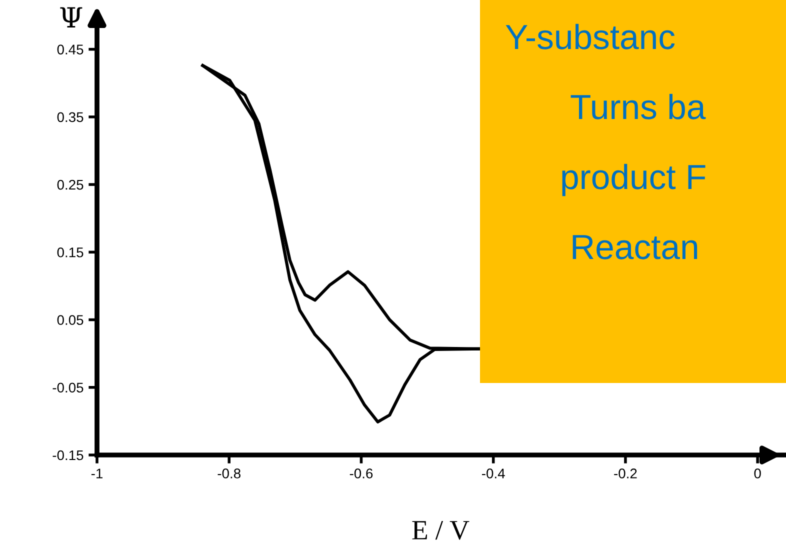 This screenshot has height=559, width=786. What do you see at coordinates (625, 473) in the screenshot?
I see `x-tick-label: -0.2` at bounding box center [625, 473].